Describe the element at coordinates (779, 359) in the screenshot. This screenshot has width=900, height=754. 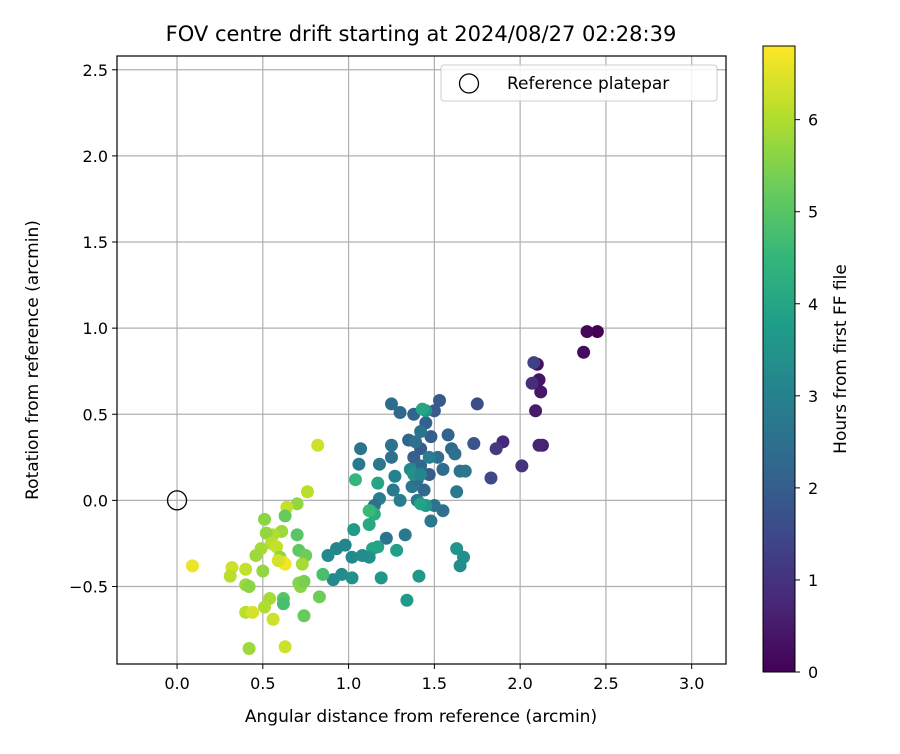
I see `colorbar-gradient` at that location.